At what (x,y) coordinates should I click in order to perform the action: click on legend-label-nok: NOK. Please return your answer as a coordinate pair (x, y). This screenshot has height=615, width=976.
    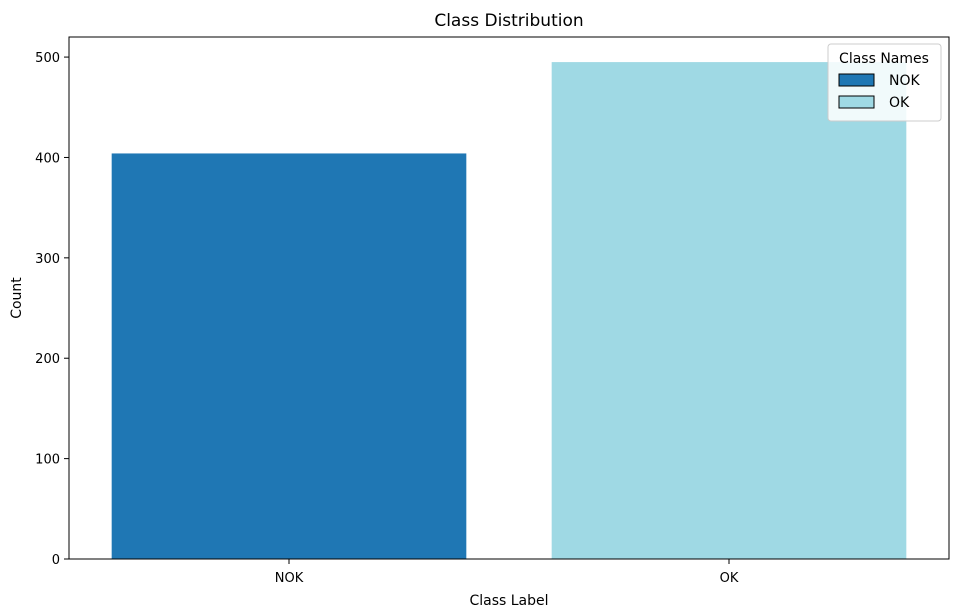
    Looking at the image, I should click on (904, 81).